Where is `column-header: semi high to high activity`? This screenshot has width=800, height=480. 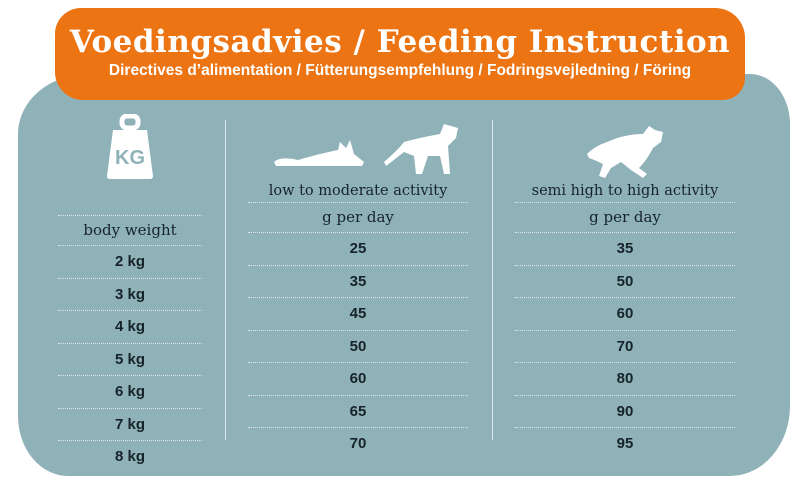 column-header: semi high to high activity is located at coordinates (625, 191).